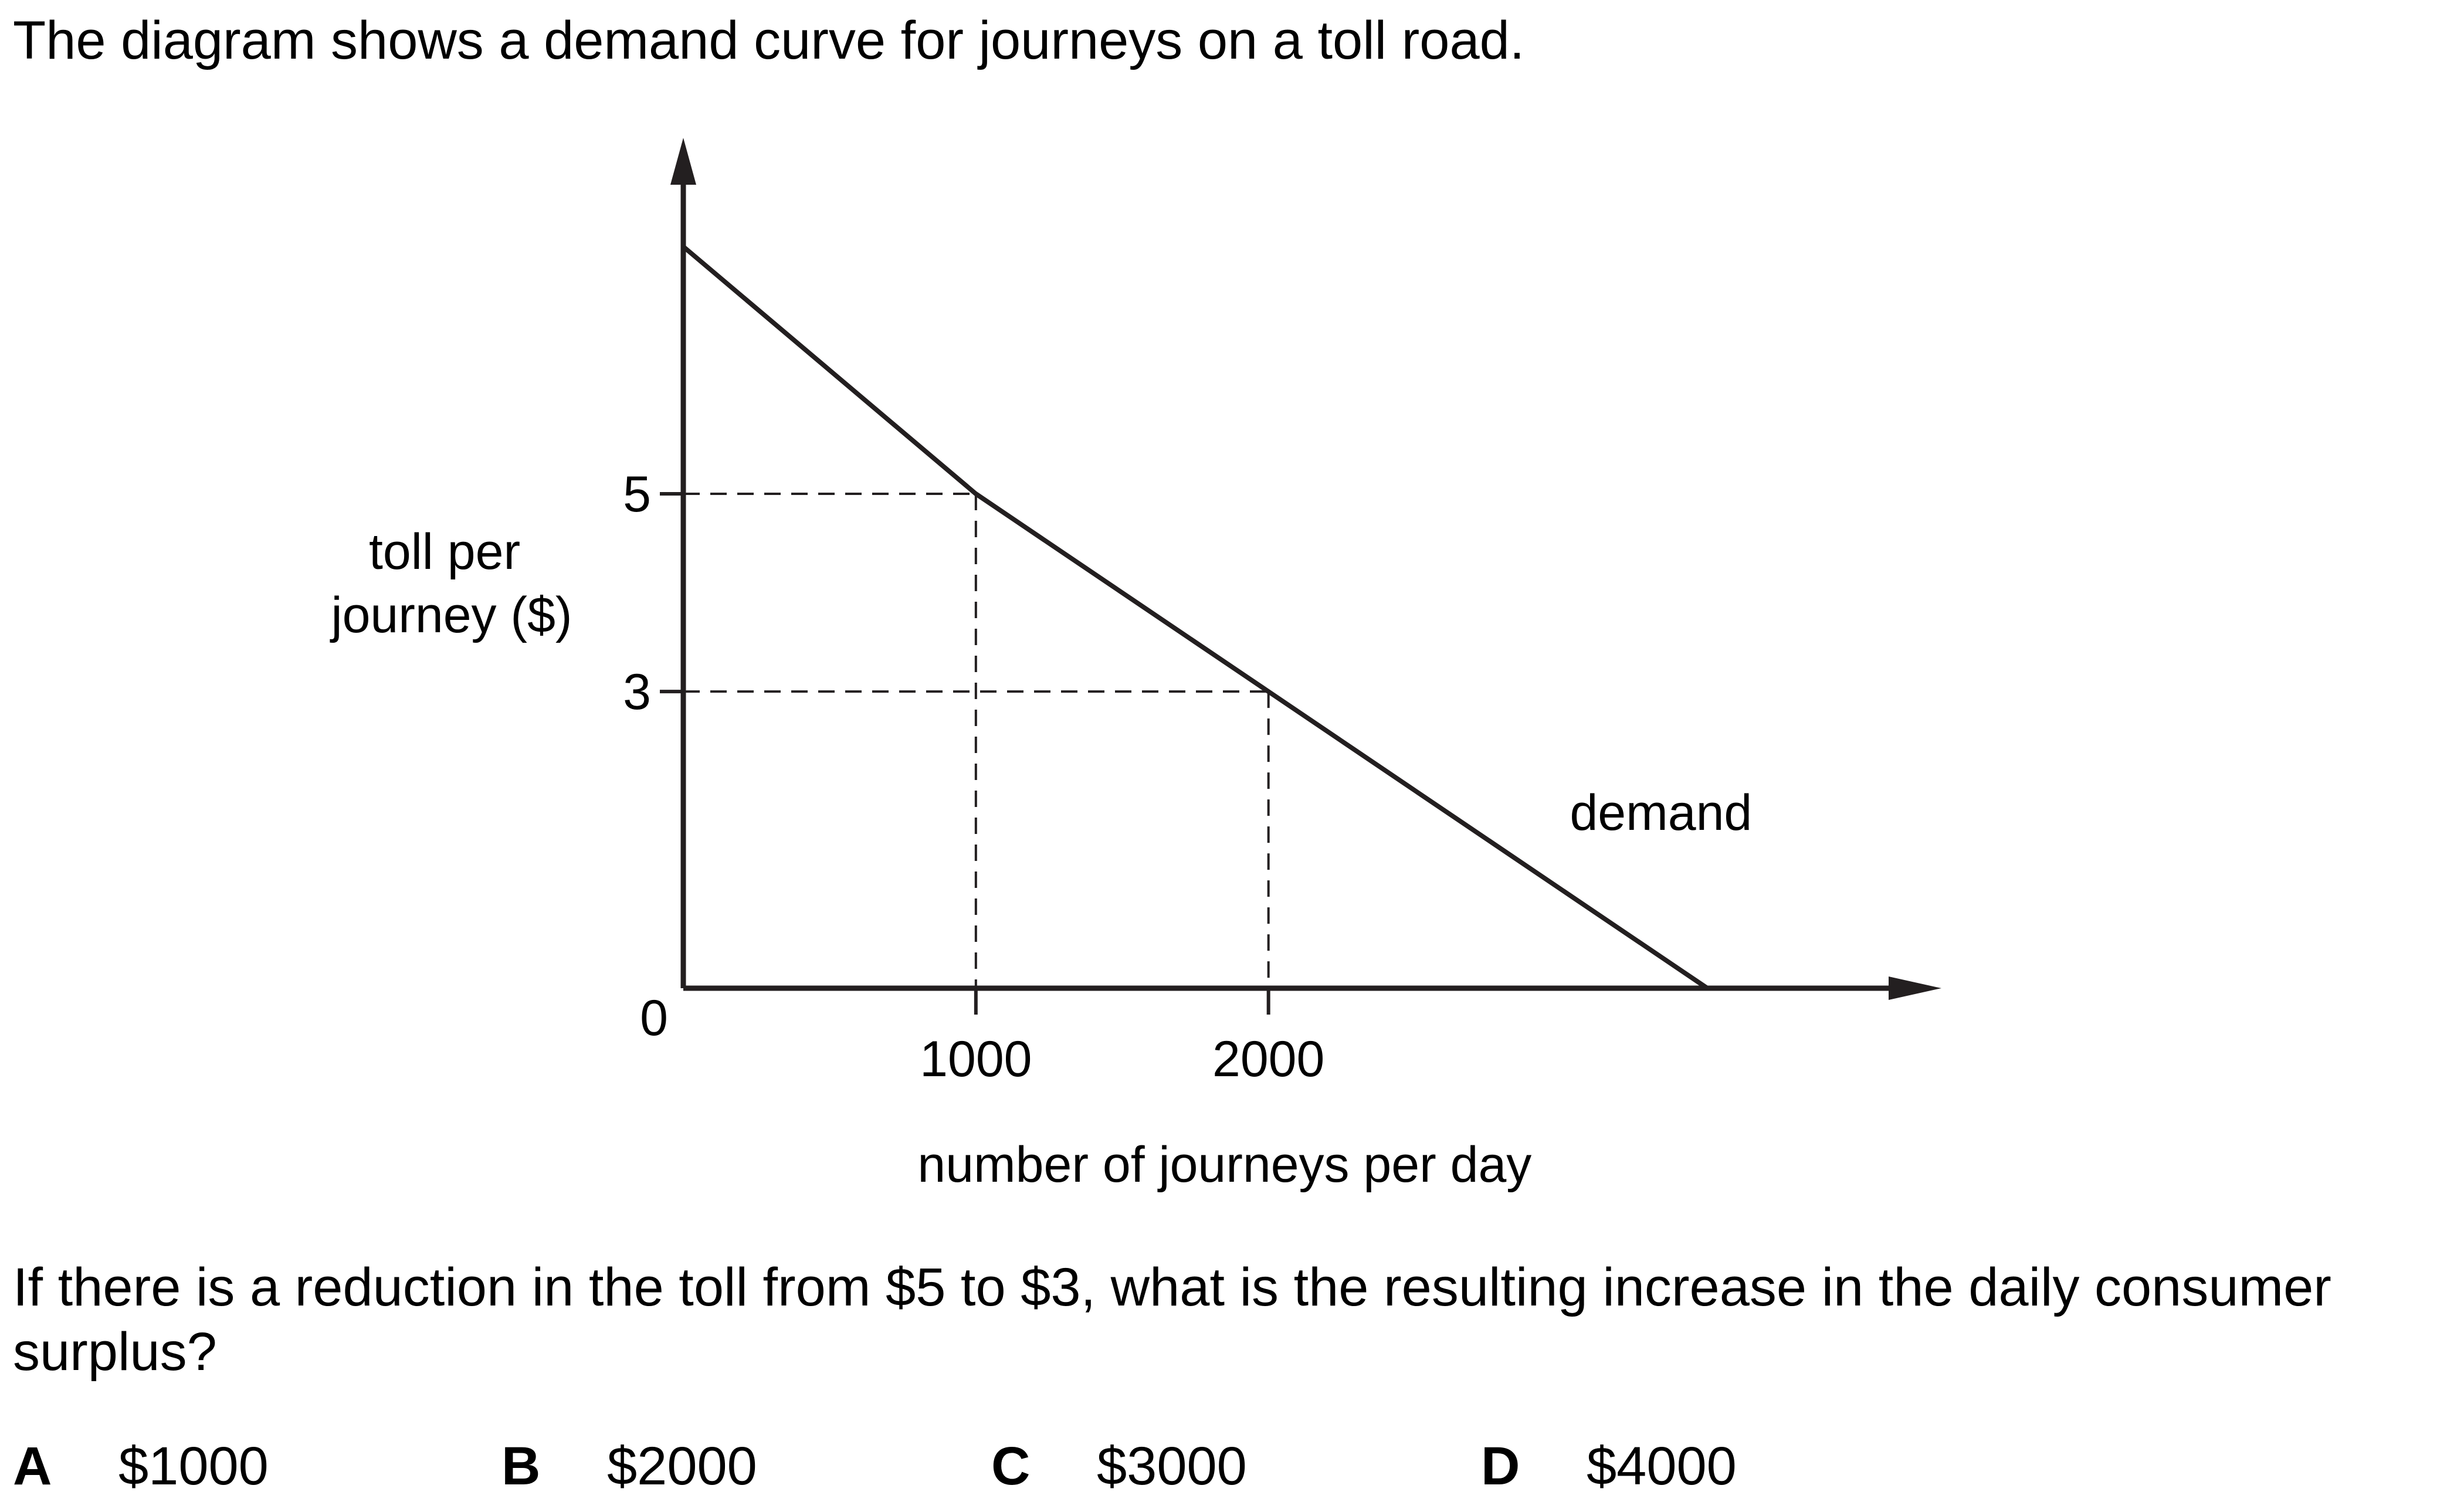 This screenshot has height=1509, width=2464. What do you see at coordinates (450, 615) in the screenshot?
I see `y-axis-label-line-2: journey ($)` at bounding box center [450, 615].